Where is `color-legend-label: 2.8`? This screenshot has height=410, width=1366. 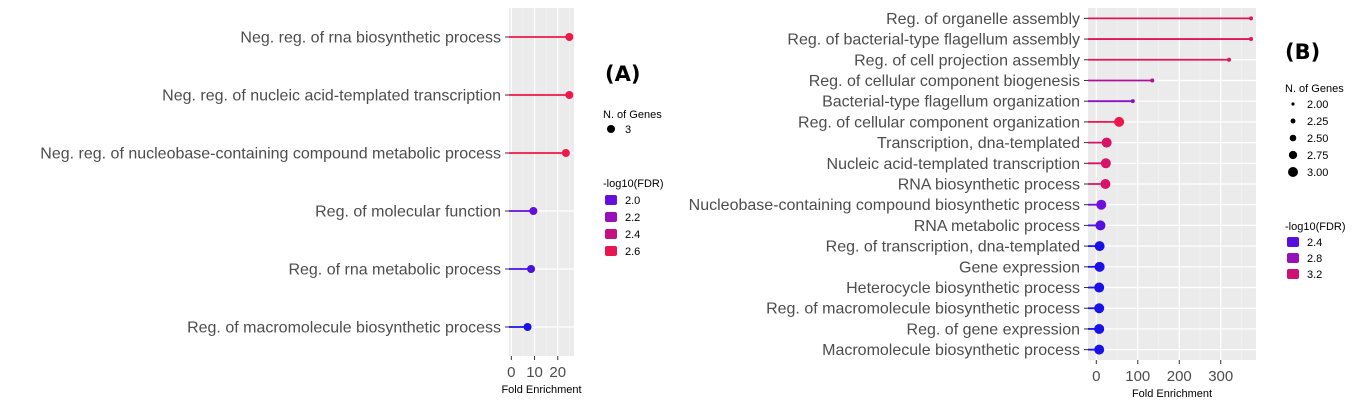 color-legend-label: 2.8 is located at coordinates (1314, 259).